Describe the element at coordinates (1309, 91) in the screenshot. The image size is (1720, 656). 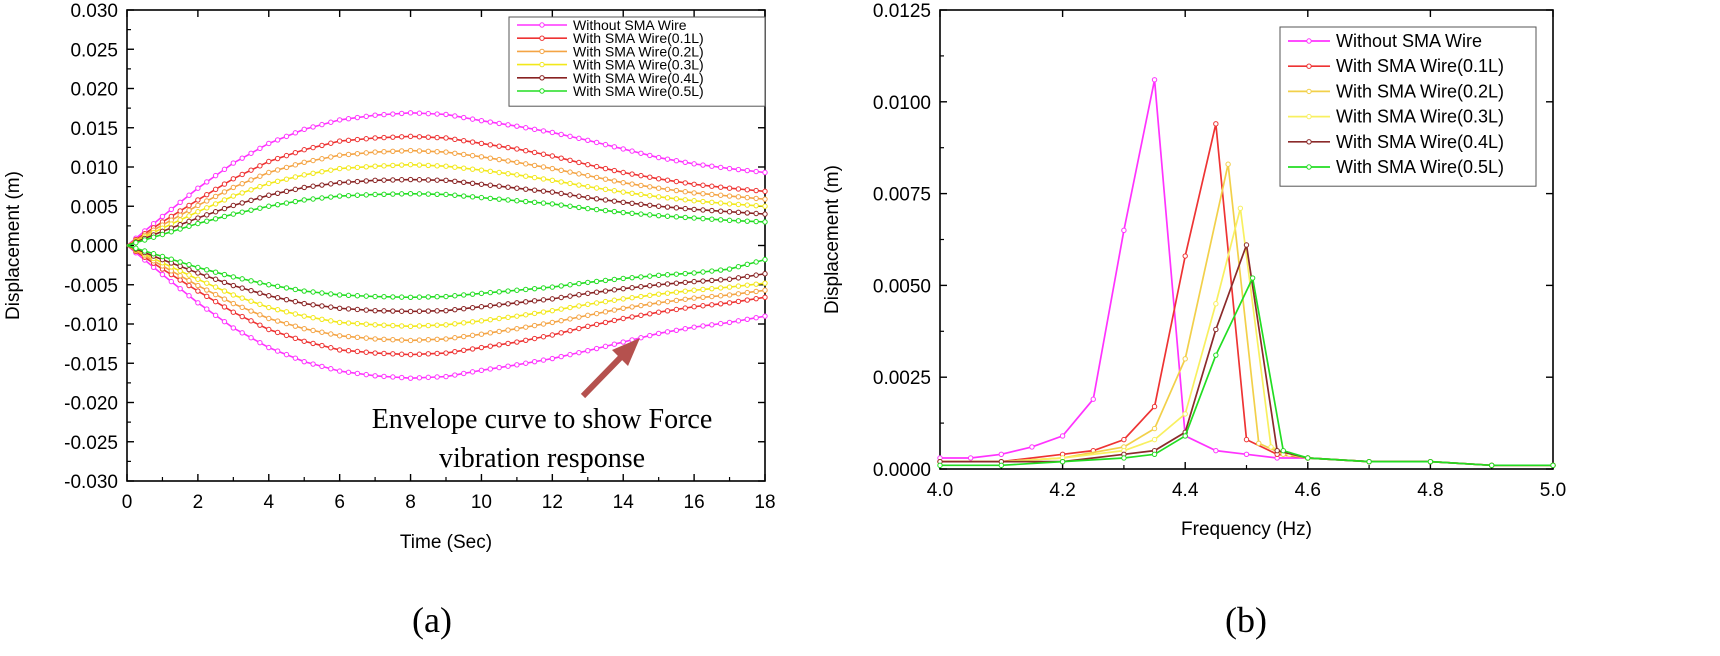
I see `legend-marker` at that location.